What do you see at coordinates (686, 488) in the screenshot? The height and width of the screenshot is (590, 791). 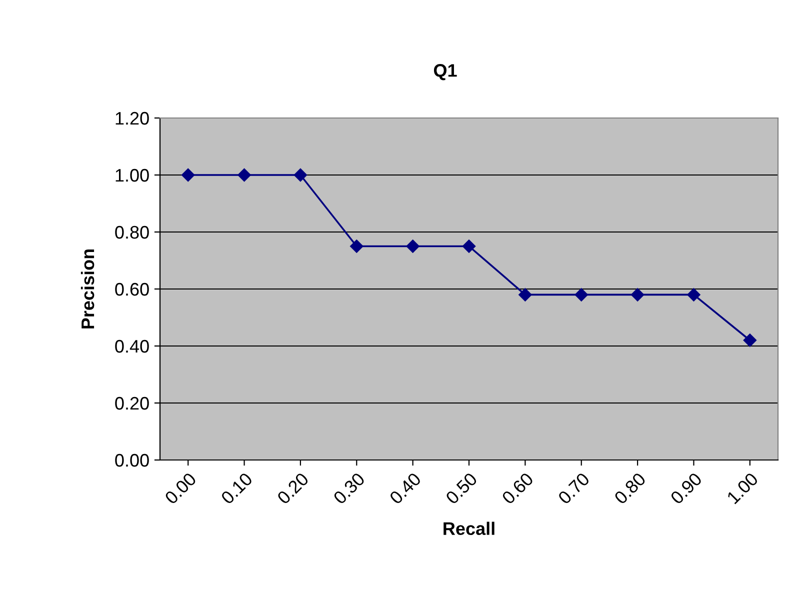 I see `x-tick-label: 0.90` at bounding box center [686, 488].